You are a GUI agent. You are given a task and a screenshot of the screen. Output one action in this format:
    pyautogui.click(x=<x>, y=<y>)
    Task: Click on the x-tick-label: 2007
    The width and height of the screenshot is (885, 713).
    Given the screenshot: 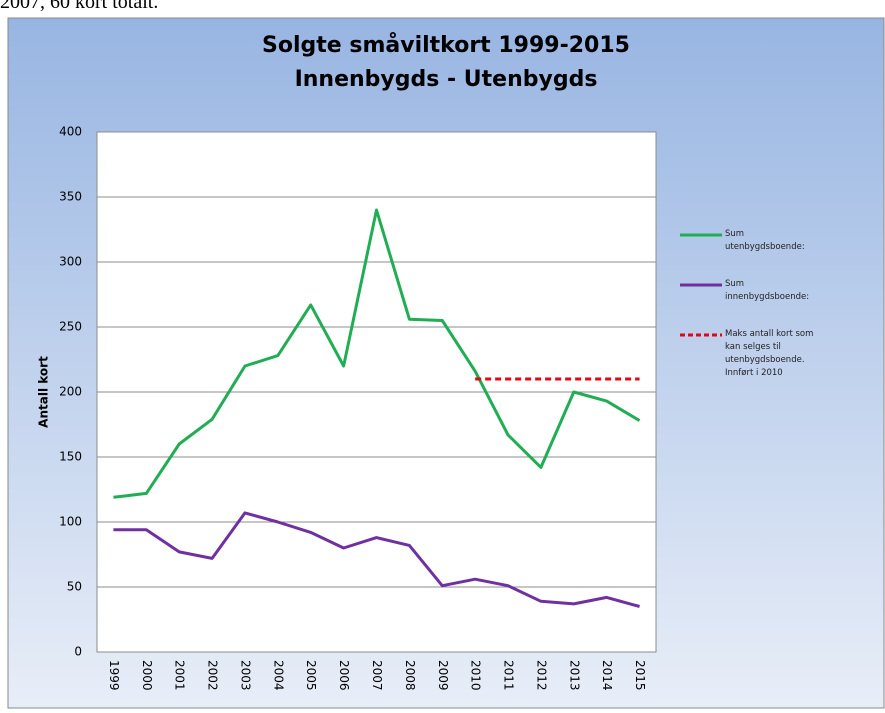 What is the action you would take?
    pyautogui.click(x=377, y=675)
    